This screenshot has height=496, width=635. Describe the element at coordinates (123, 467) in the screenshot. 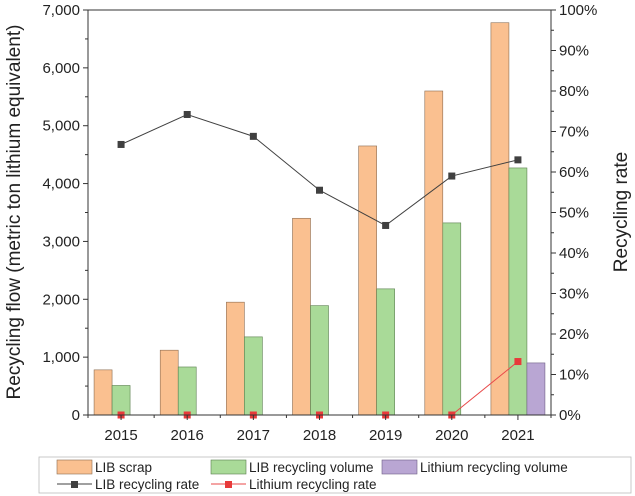

I see `legend-label-lib-scrap: LIB scrap` at that location.